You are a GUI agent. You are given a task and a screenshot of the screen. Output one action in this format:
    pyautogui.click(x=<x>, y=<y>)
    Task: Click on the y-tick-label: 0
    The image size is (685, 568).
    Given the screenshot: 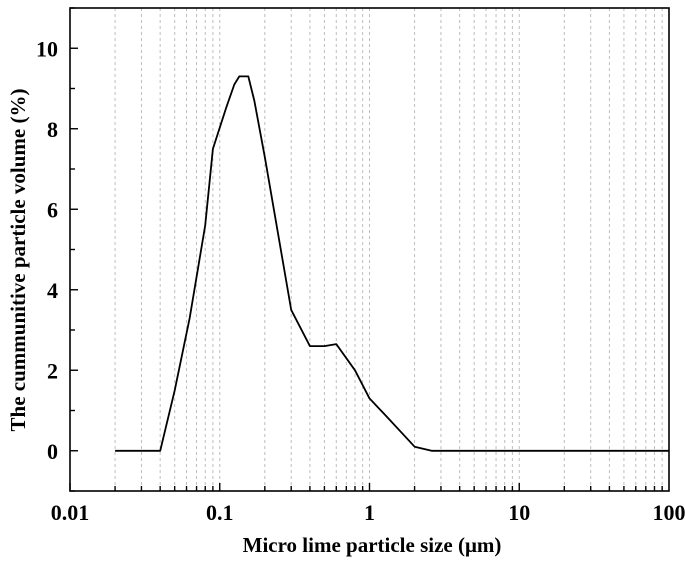 What is the action you would take?
    pyautogui.click(x=52, y=451)
    